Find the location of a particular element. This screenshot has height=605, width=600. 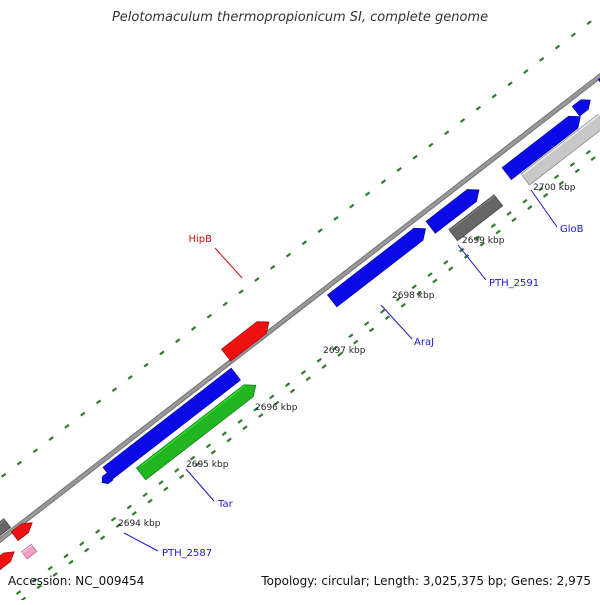

kbp-label: 2699 kbp is located at coordinates (483, 241).